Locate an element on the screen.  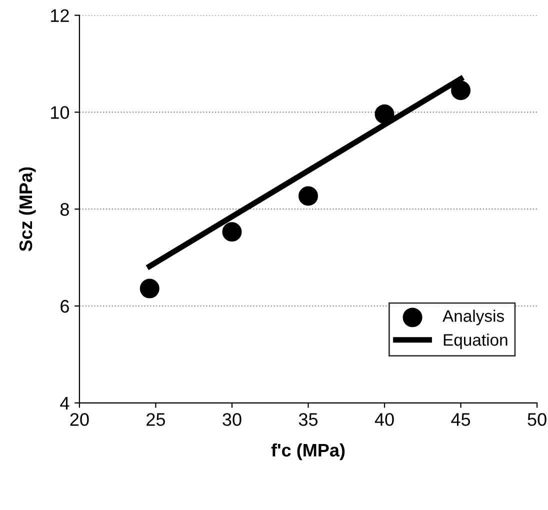
y-tick-label: 6 is located at coordinates (64, 306).